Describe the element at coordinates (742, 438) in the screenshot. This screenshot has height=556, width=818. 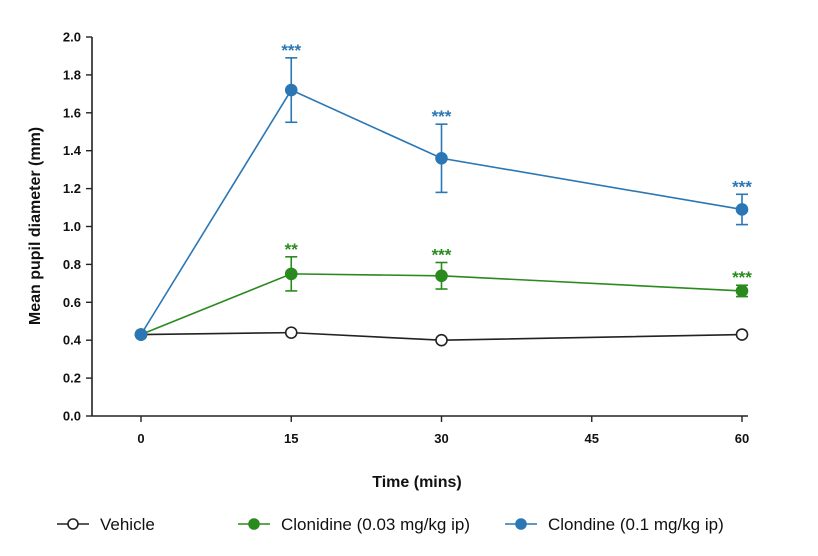
I see `x-tick-label: 60` at that location.